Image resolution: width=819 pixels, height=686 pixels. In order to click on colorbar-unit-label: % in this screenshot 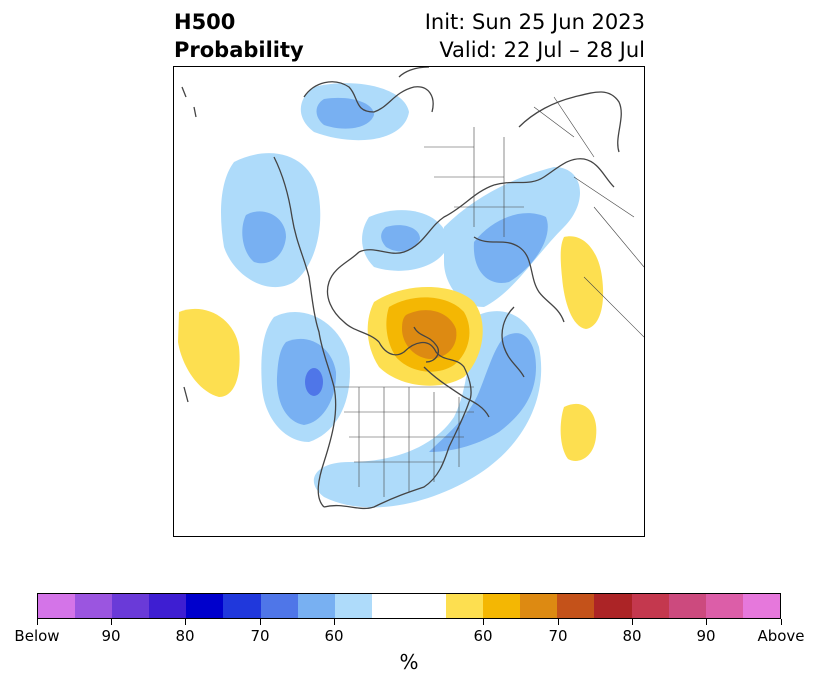, I will do `click(409, 662)`.